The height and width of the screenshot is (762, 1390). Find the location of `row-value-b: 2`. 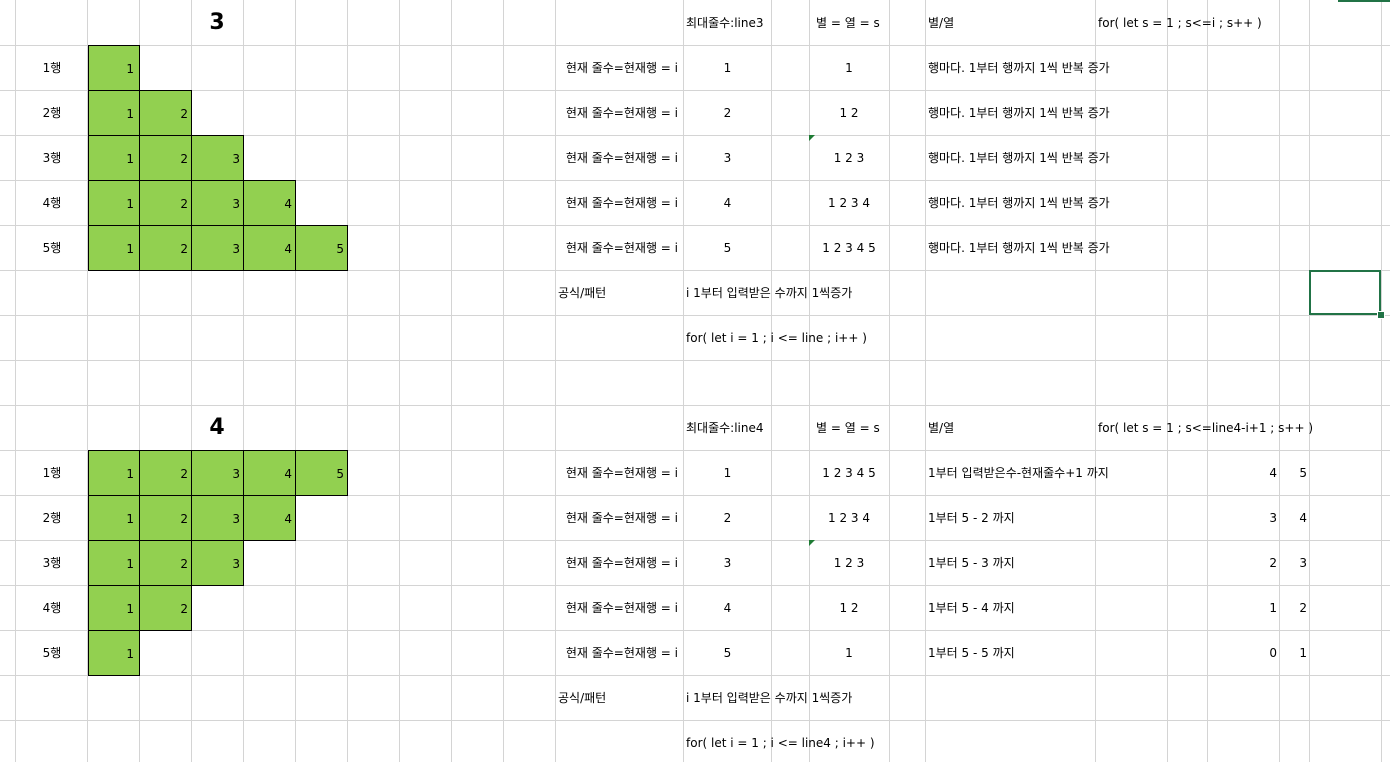

row-value-b: 2 is located at coordinates (1303, 608).